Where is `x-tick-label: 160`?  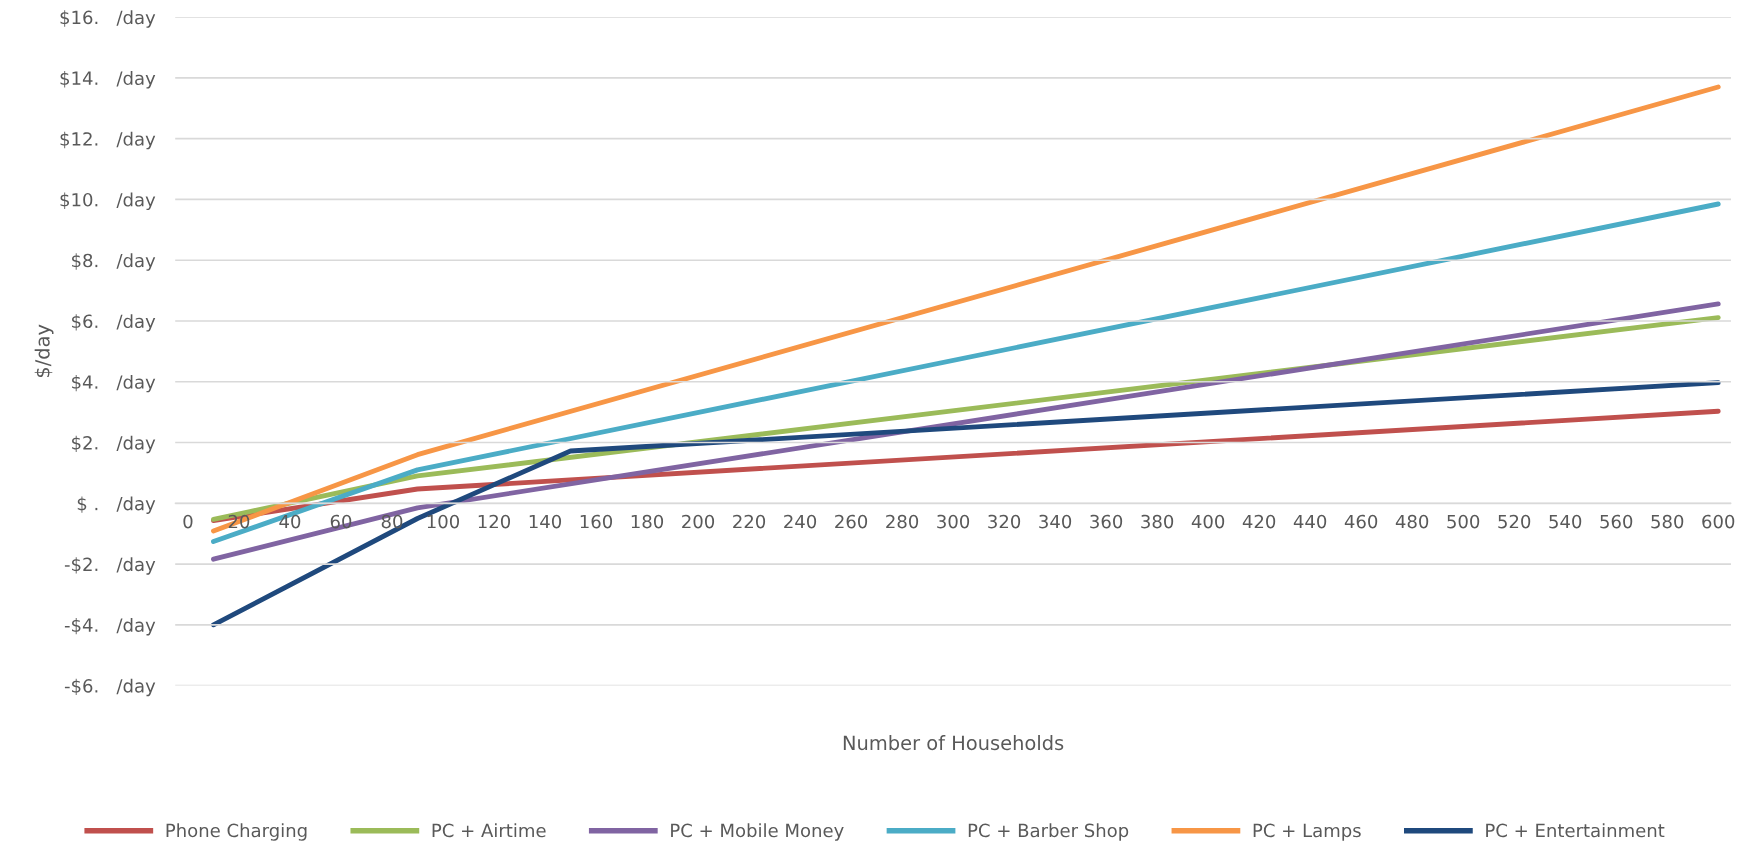
x-tick-label: 160 is located at coordinates (596, 521).